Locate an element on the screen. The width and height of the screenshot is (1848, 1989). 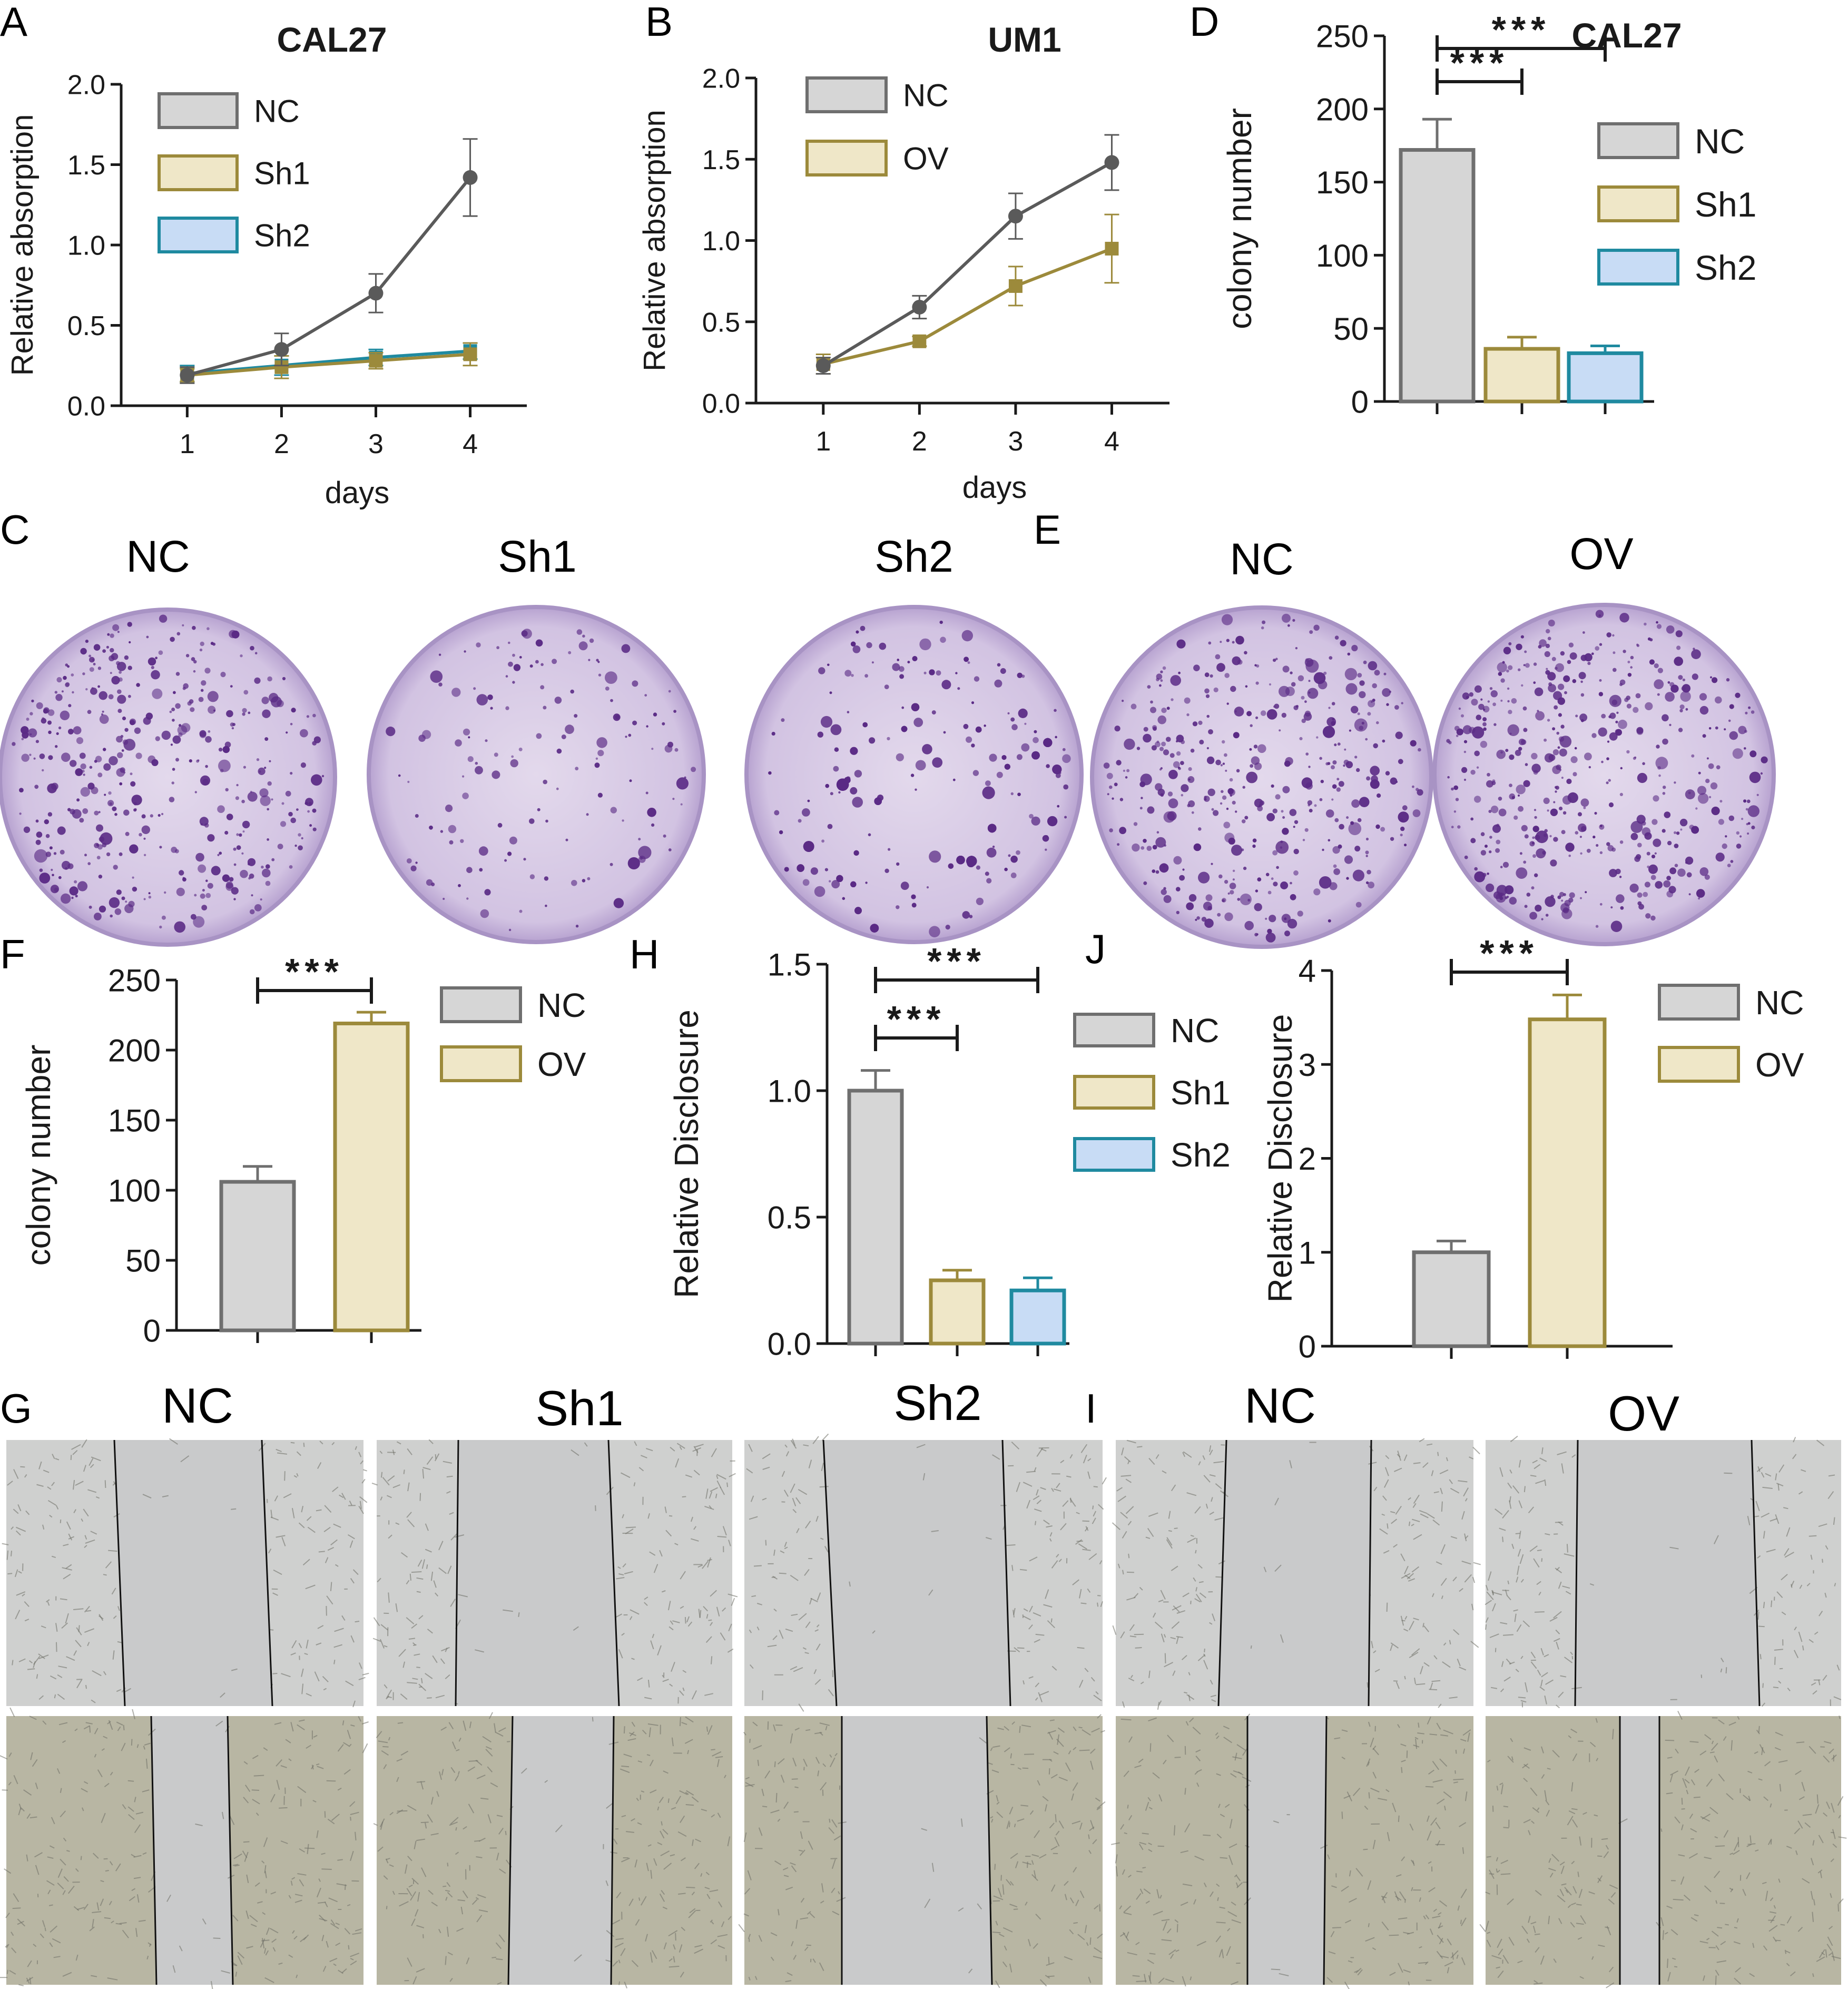
wound-label-i-ov: OV is located at coordinates (1644, 1413).